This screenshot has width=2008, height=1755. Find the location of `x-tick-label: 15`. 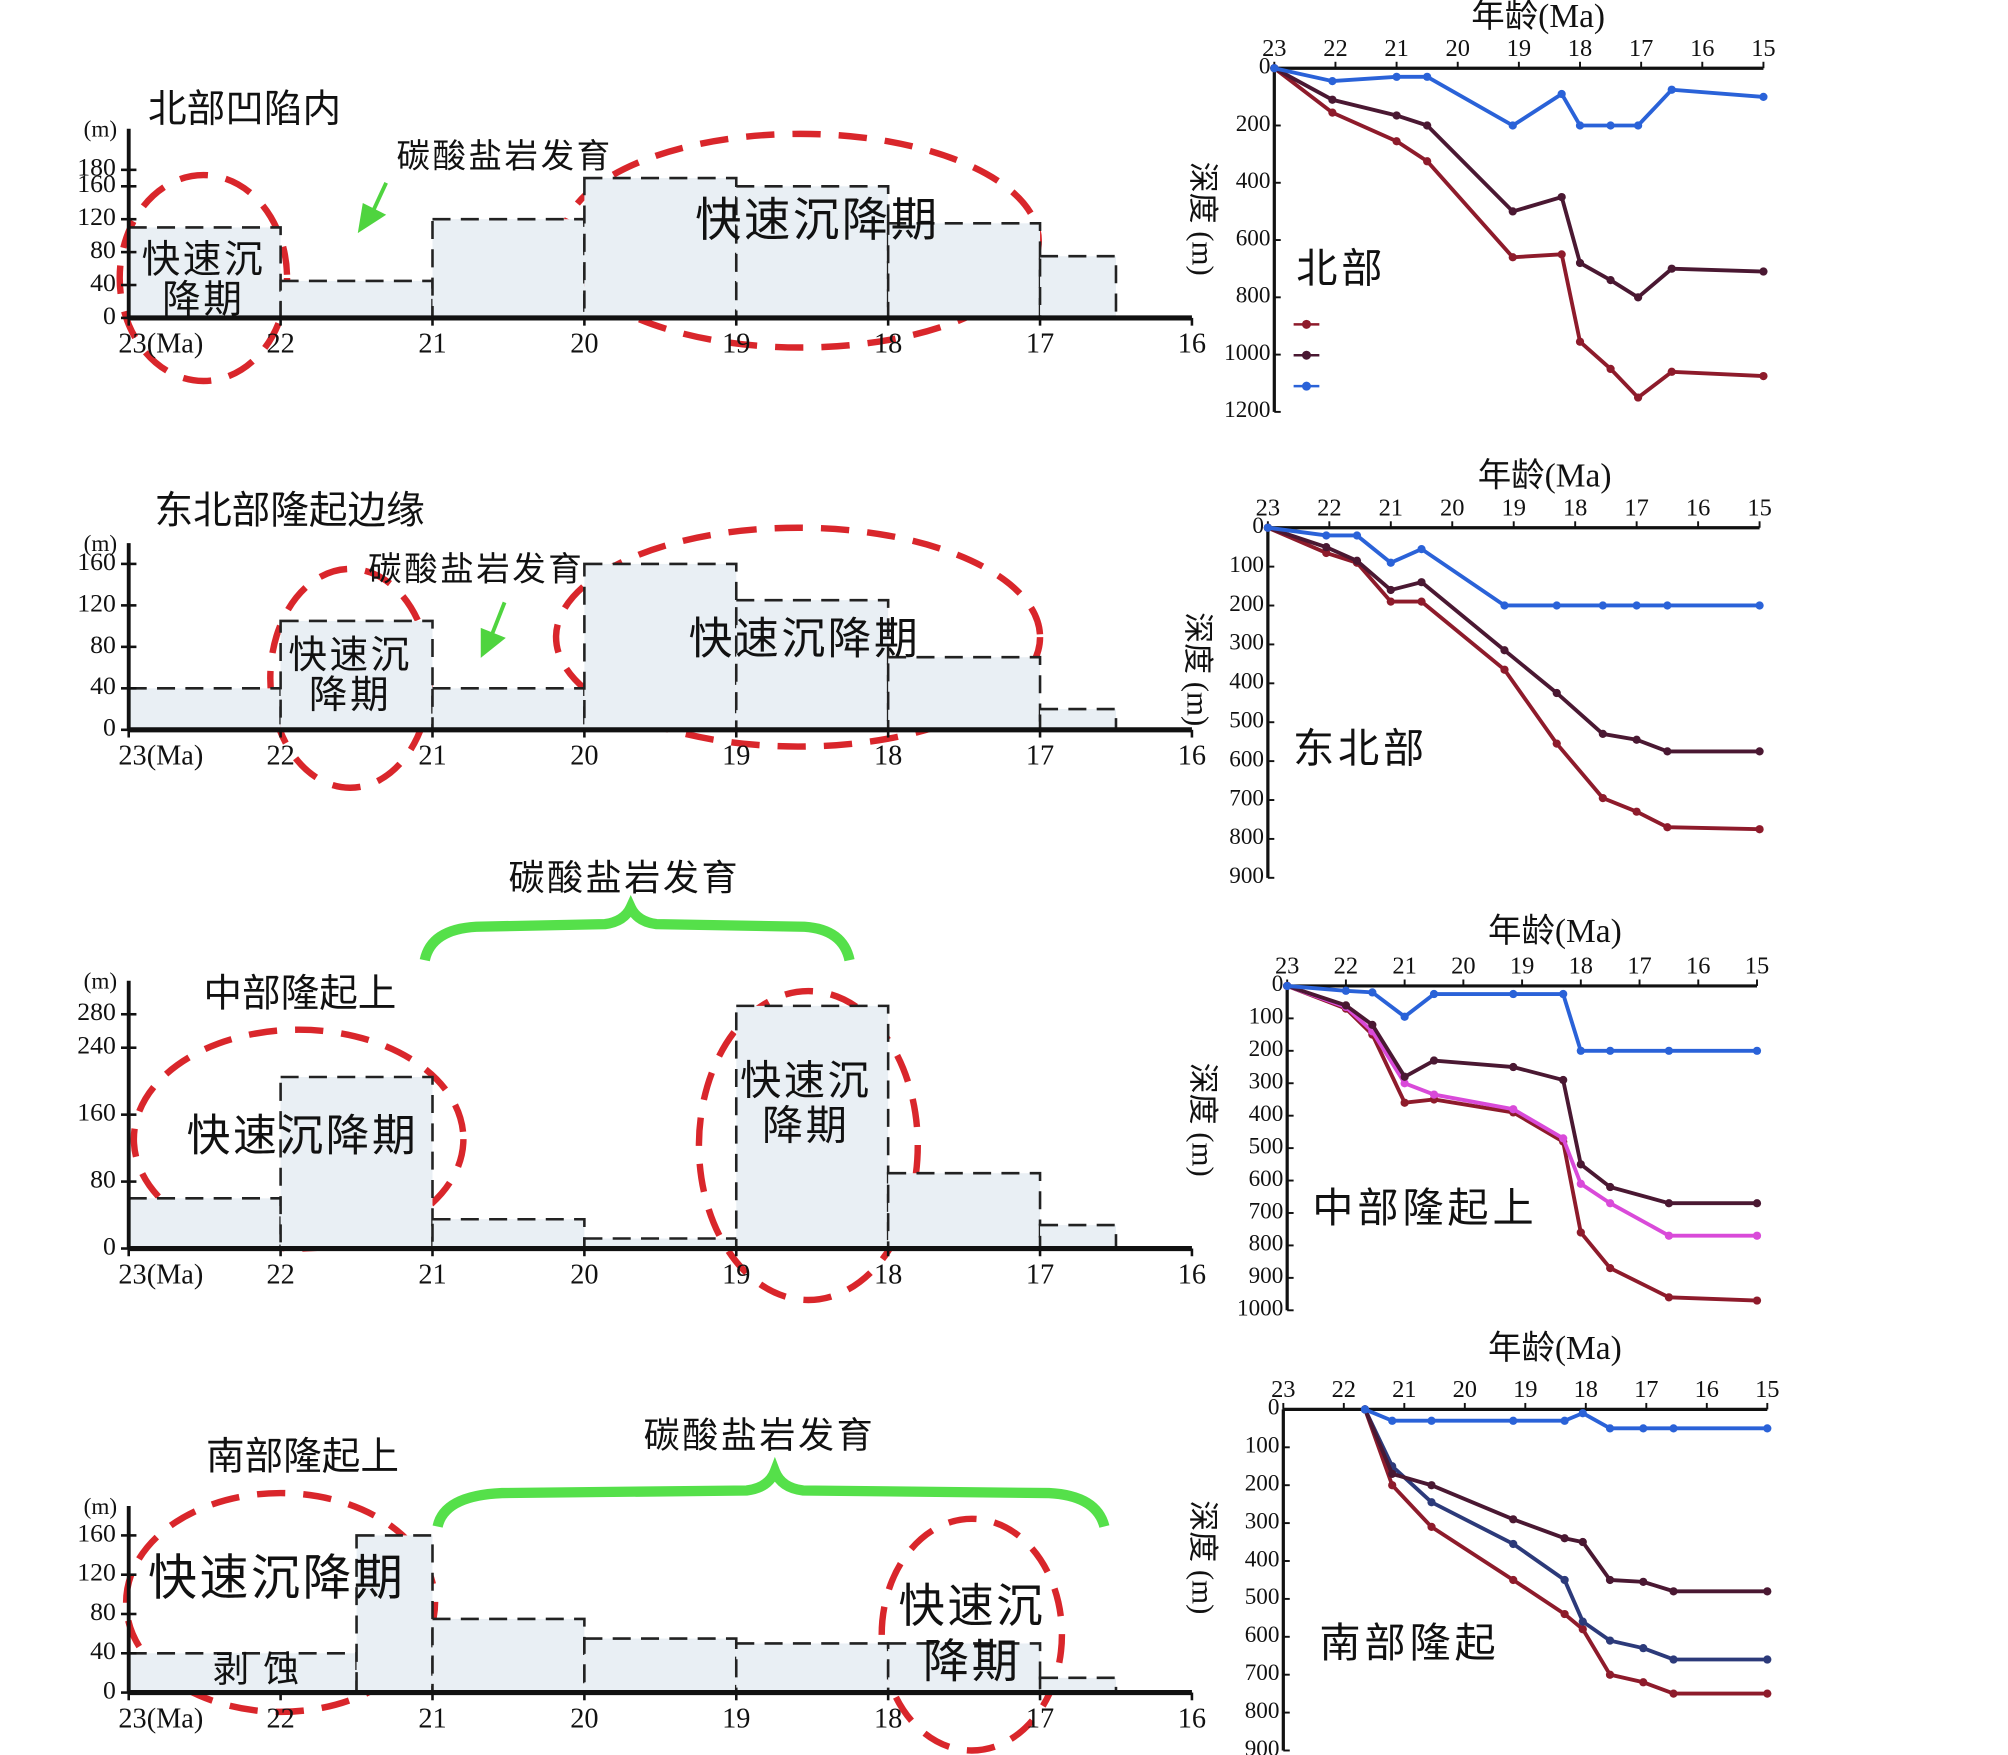

x-tick-label: 15 is located at coordinates (1759, 507).